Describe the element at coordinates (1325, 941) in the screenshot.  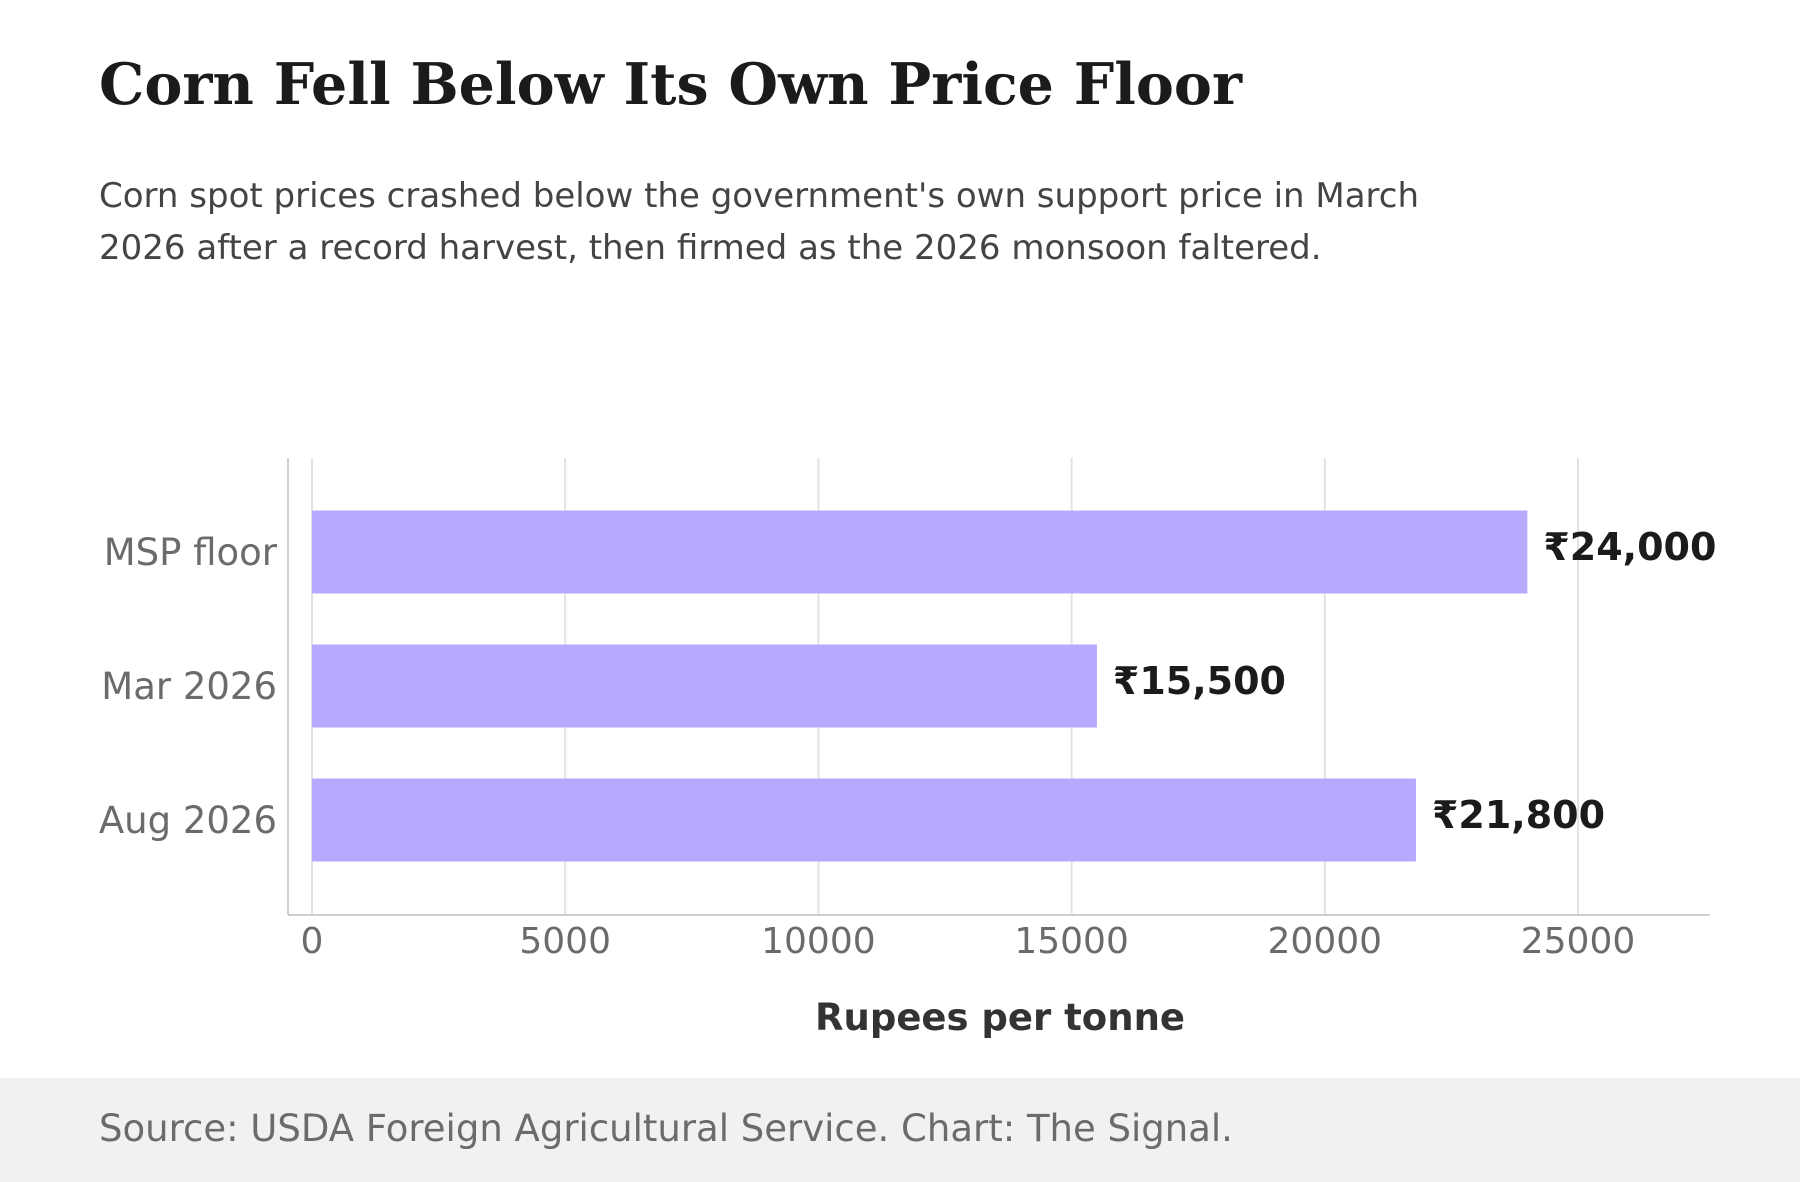
I see `x-tick-label: 20000` at that location.